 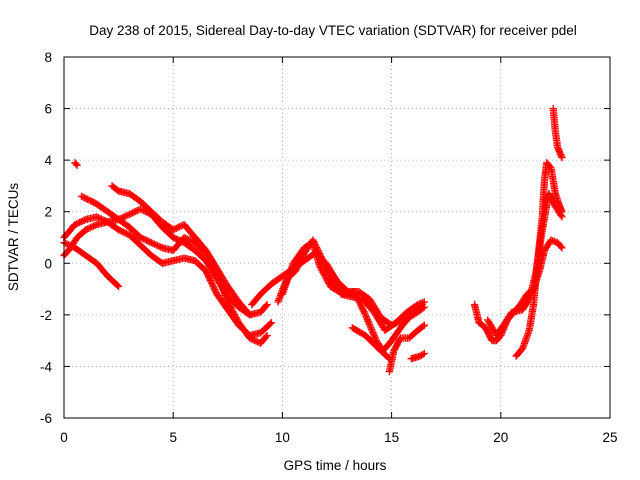 I want to click on x-tick-labels: 0 5 10 15 20 25, so click(x=338, y=437).